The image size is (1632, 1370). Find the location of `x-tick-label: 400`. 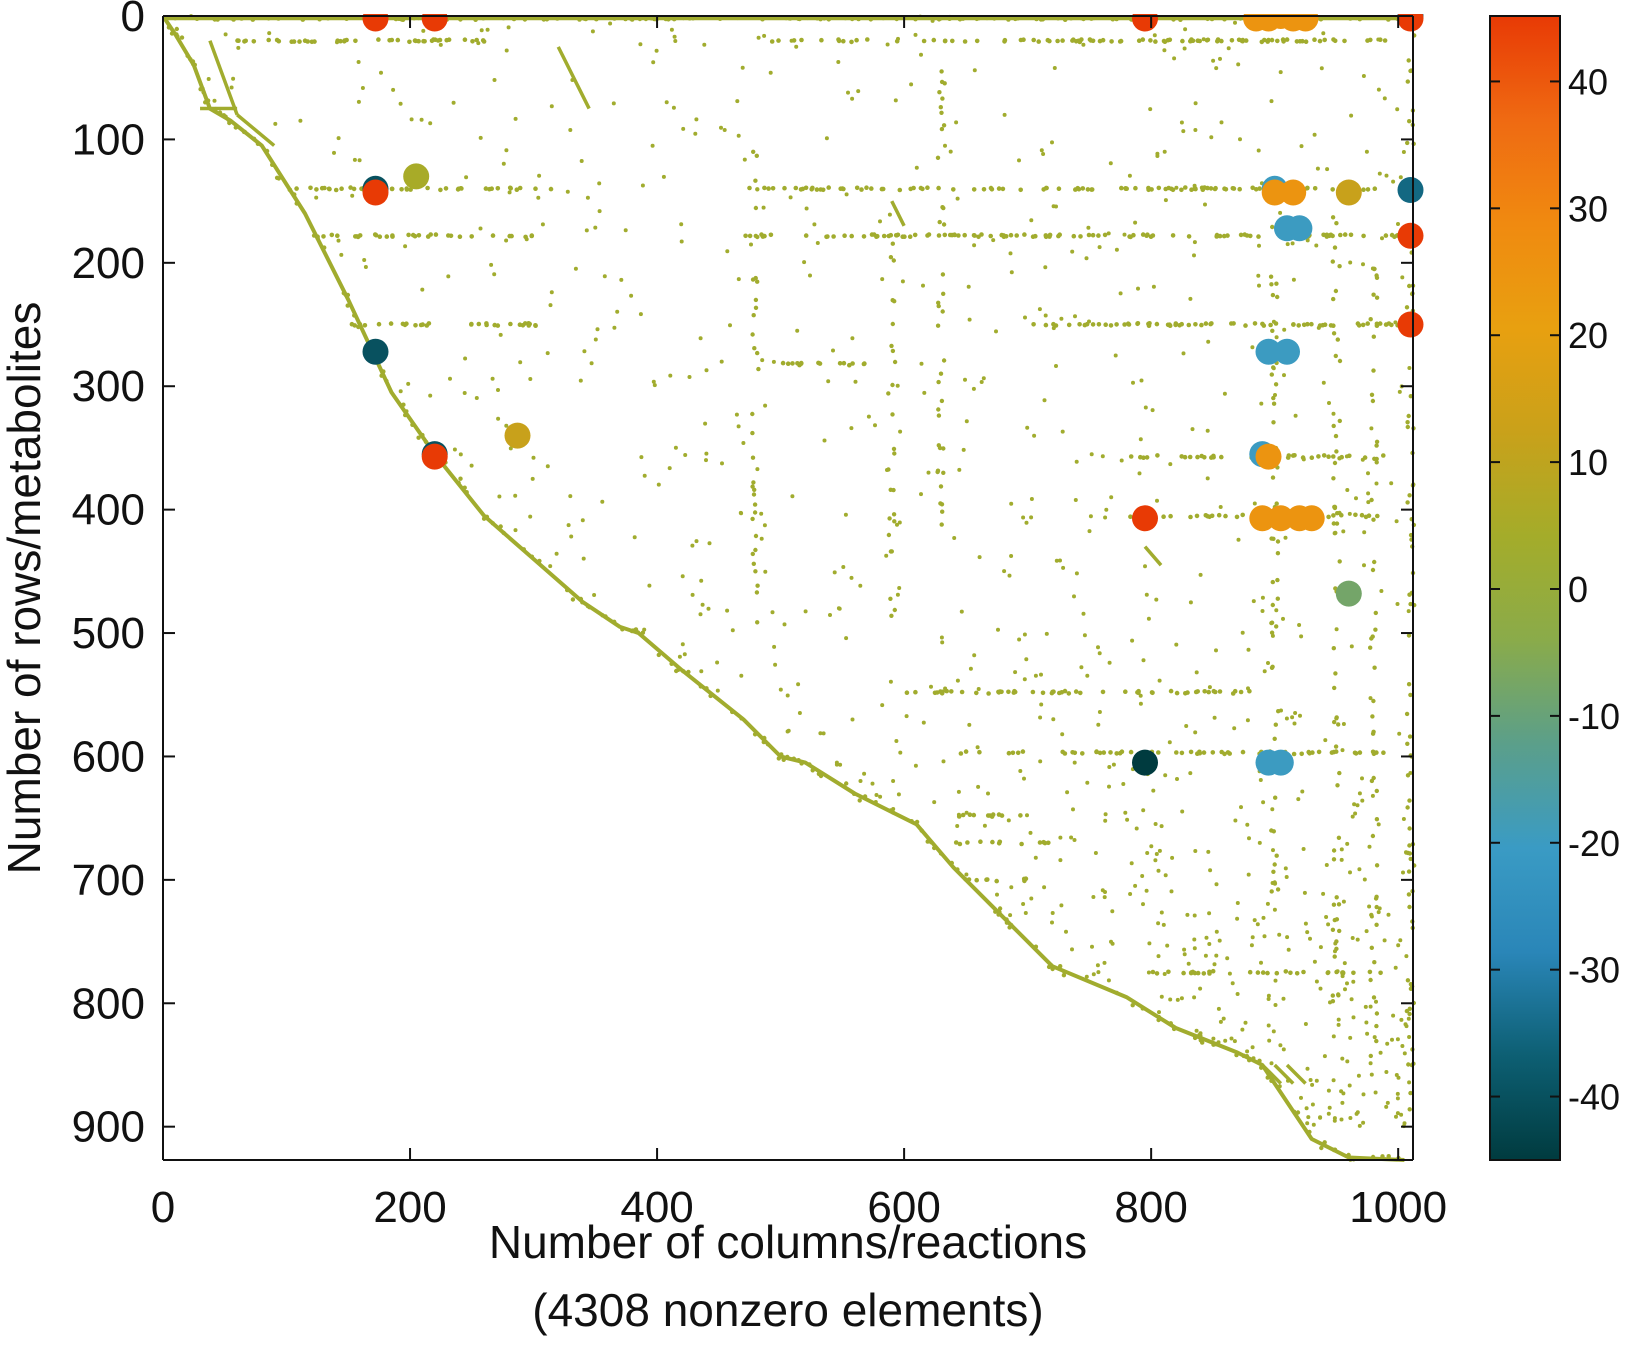

x-tick-label: 400 is located at coordinates (656, 1207).